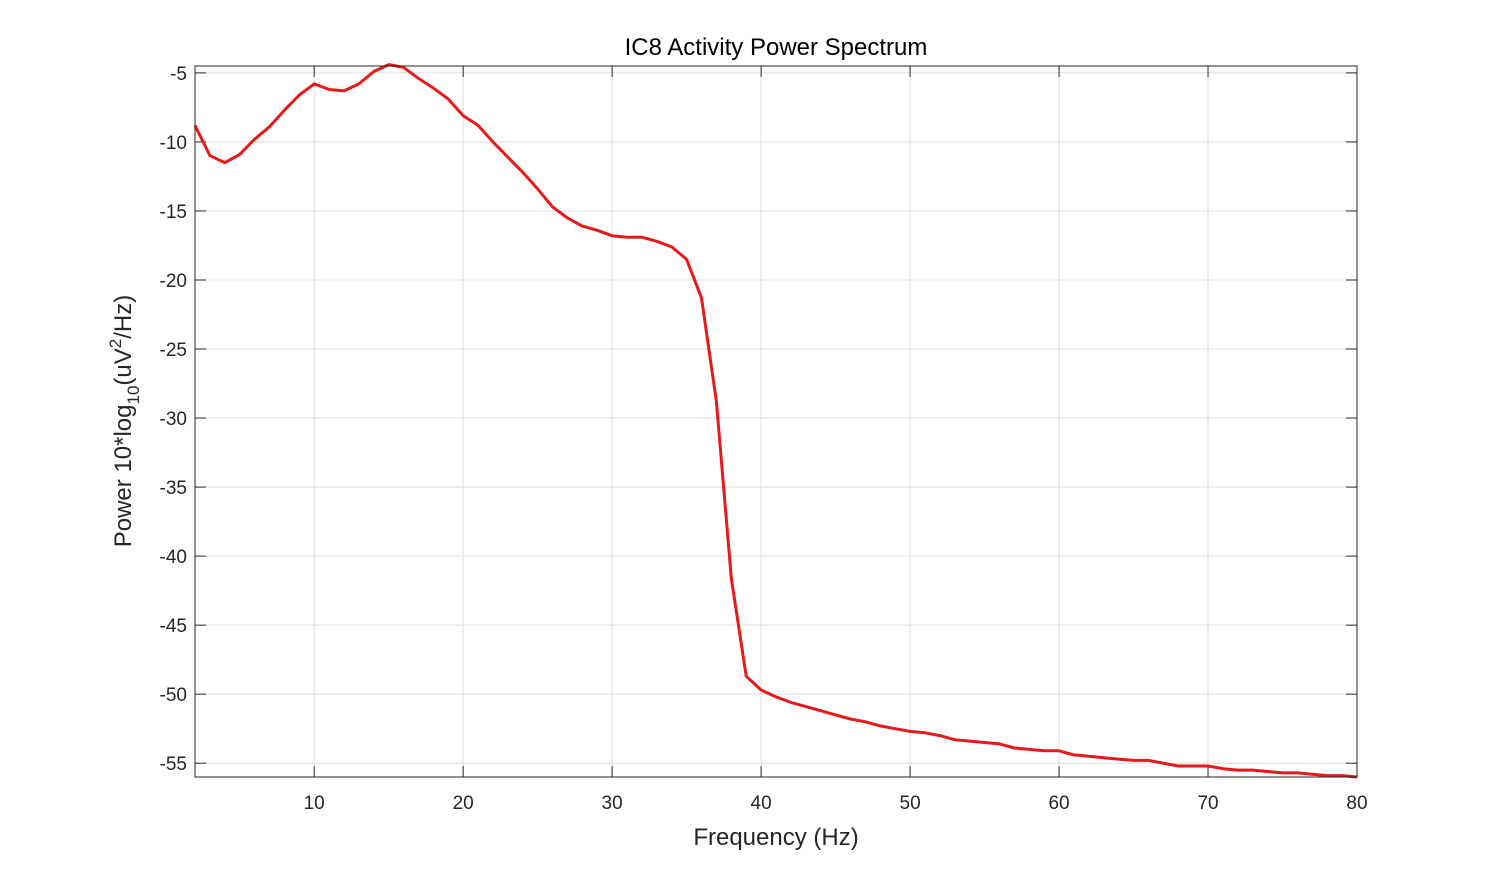 This screenshot has height=875, width=1500. Describe the element at coordinates (775, 837) in the screenshot. I see `x-axis-label: Frequency (Hz)` at that location.